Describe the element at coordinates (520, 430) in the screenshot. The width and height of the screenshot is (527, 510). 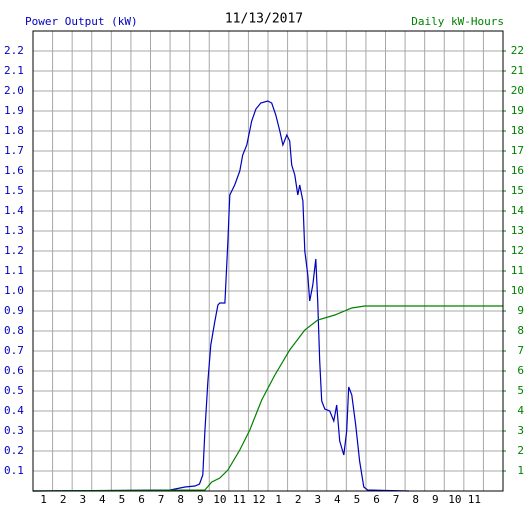
I see `y2-tick-label: 3` at that location.